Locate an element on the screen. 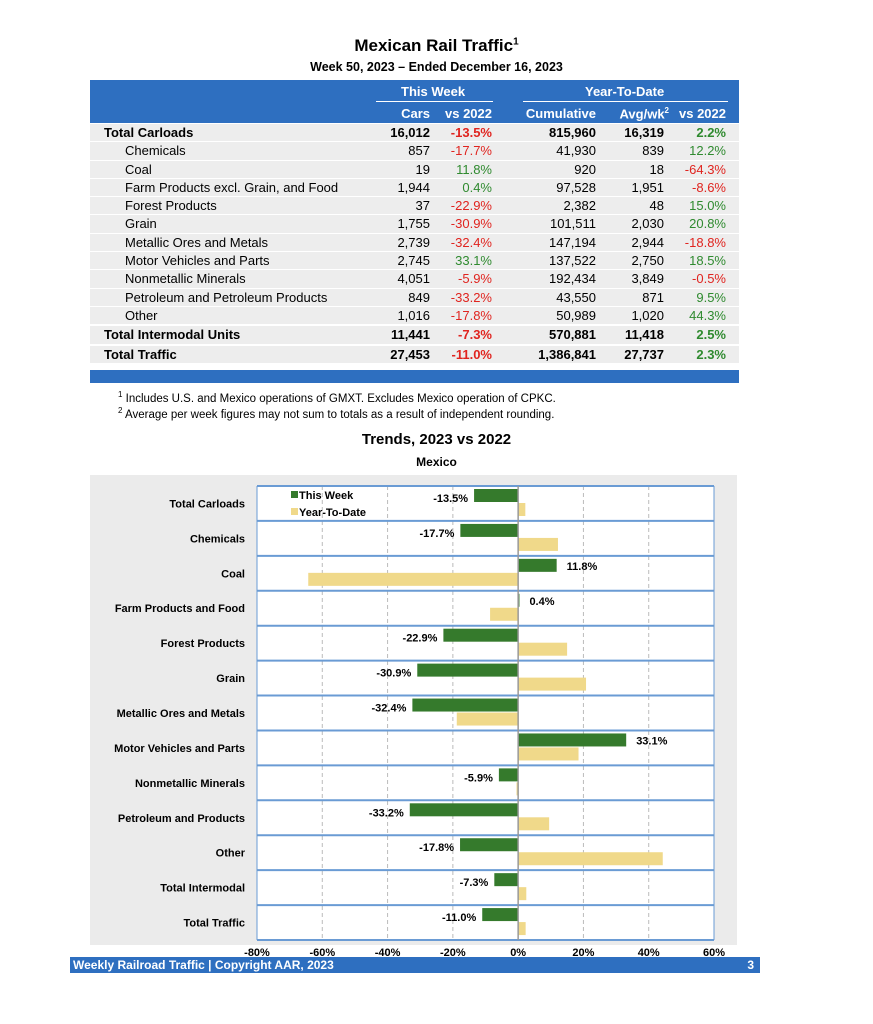 The height and width of the screenshot is (1024, 873). x-tick-label: 0% is located at coordinates (518, 953).